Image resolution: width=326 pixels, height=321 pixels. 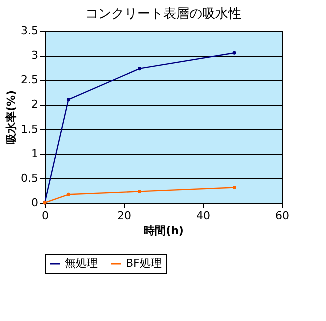 What do you see at coordinates (29, 31) in the screenshot?
I see `y-tick-label: 3.5` at bounding box center [29, 31].